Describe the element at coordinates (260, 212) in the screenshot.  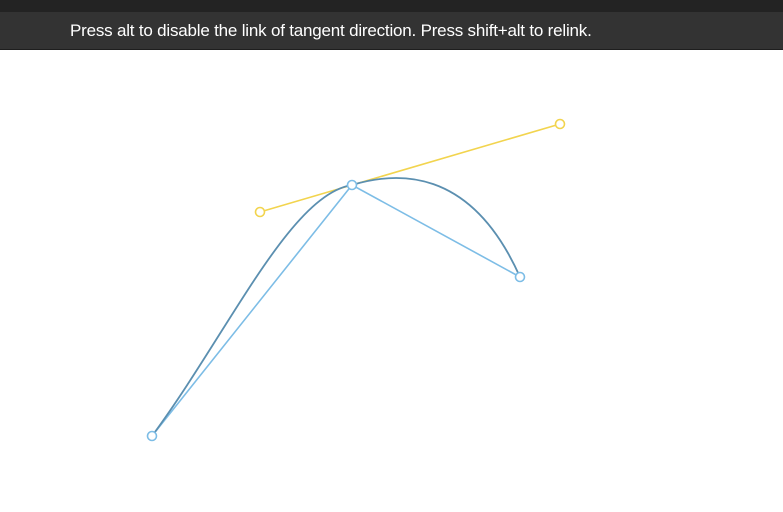
I see `tangent-handle-in` at that location.